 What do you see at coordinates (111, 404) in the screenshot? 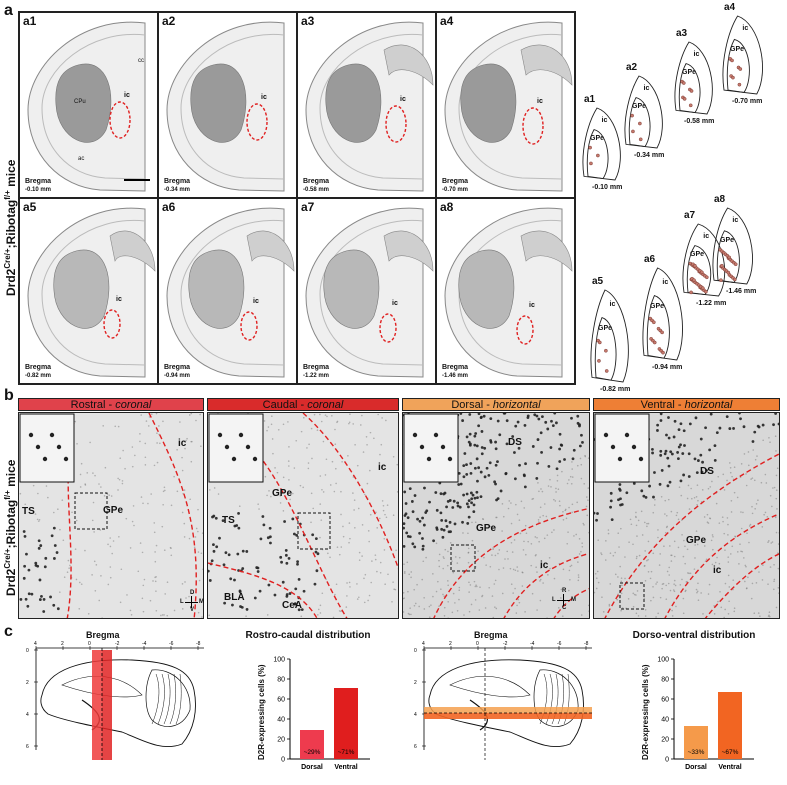
I see `panel-b-header: Rostral - coronal` at bounding box center [111, 404].